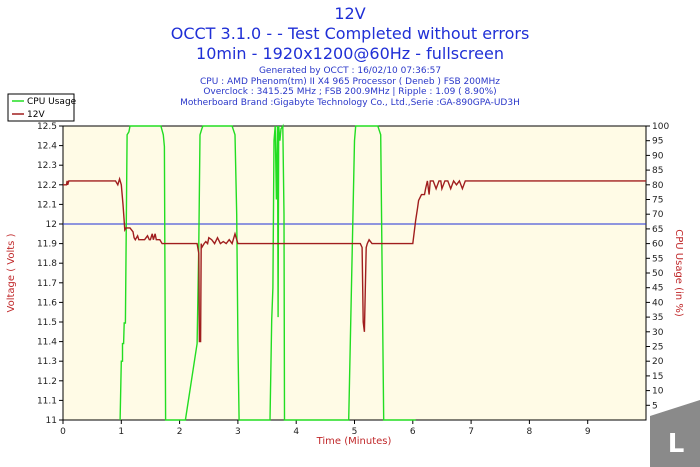 The height and width of the screenshot is (467, 700). What do you see at coordinates (658, 333) in the screenshot?
I see `y2-tick-label: 30` at bounding box center [658, 333].